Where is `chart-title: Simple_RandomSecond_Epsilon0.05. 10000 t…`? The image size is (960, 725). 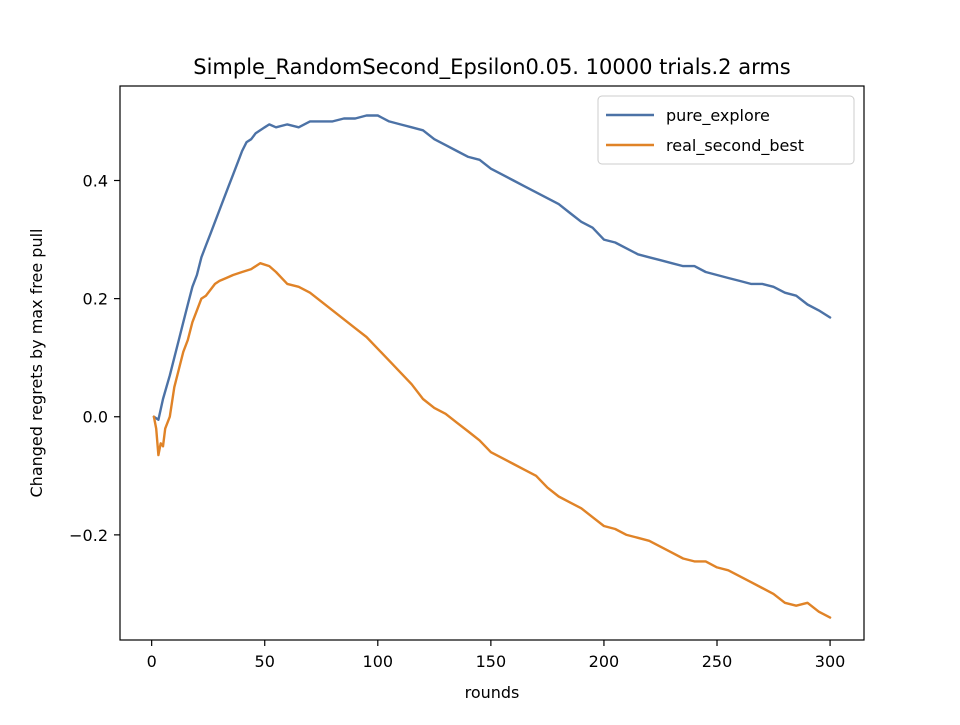 chart-title: Simple_RandomSecond_Epsilon0.05. 10000 t… is located at coordinates (491, 67).